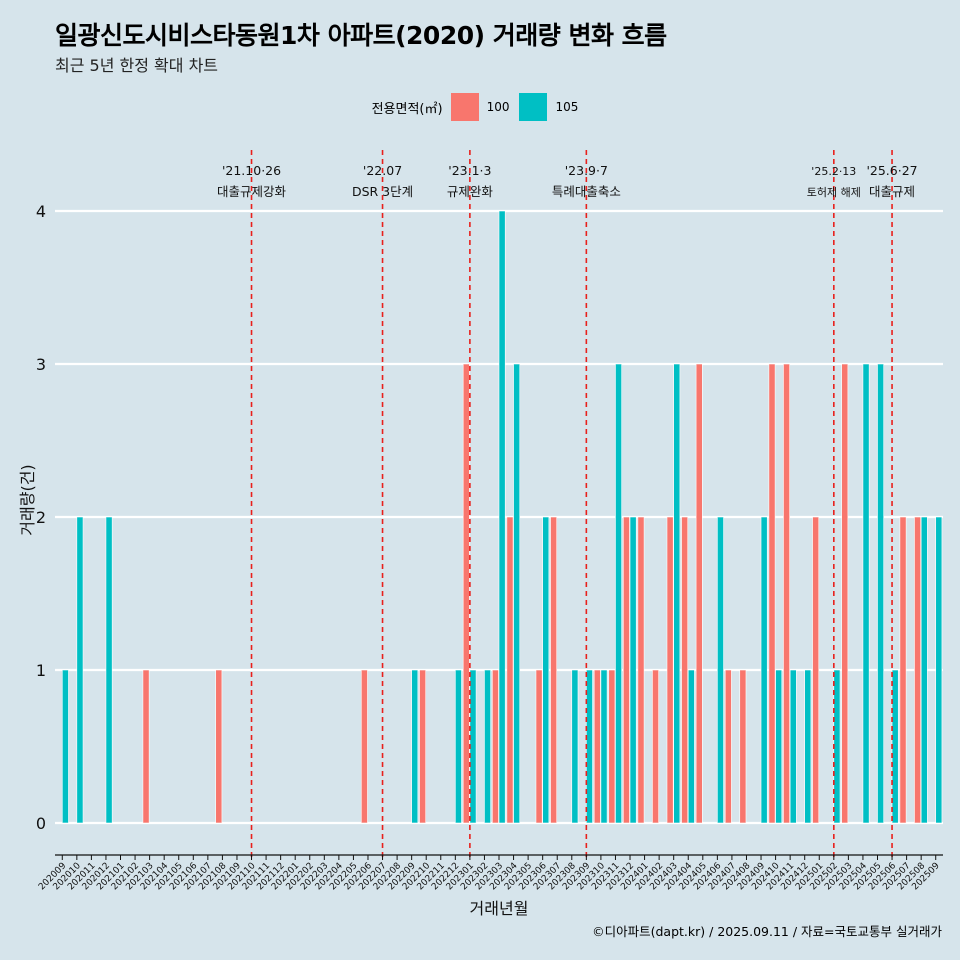 The width and height of the screenshot is (960, 960). Describe the element at coordinates (586, 170) in the screenshot. I see `event-date-202309: '23.9·7` at that location.